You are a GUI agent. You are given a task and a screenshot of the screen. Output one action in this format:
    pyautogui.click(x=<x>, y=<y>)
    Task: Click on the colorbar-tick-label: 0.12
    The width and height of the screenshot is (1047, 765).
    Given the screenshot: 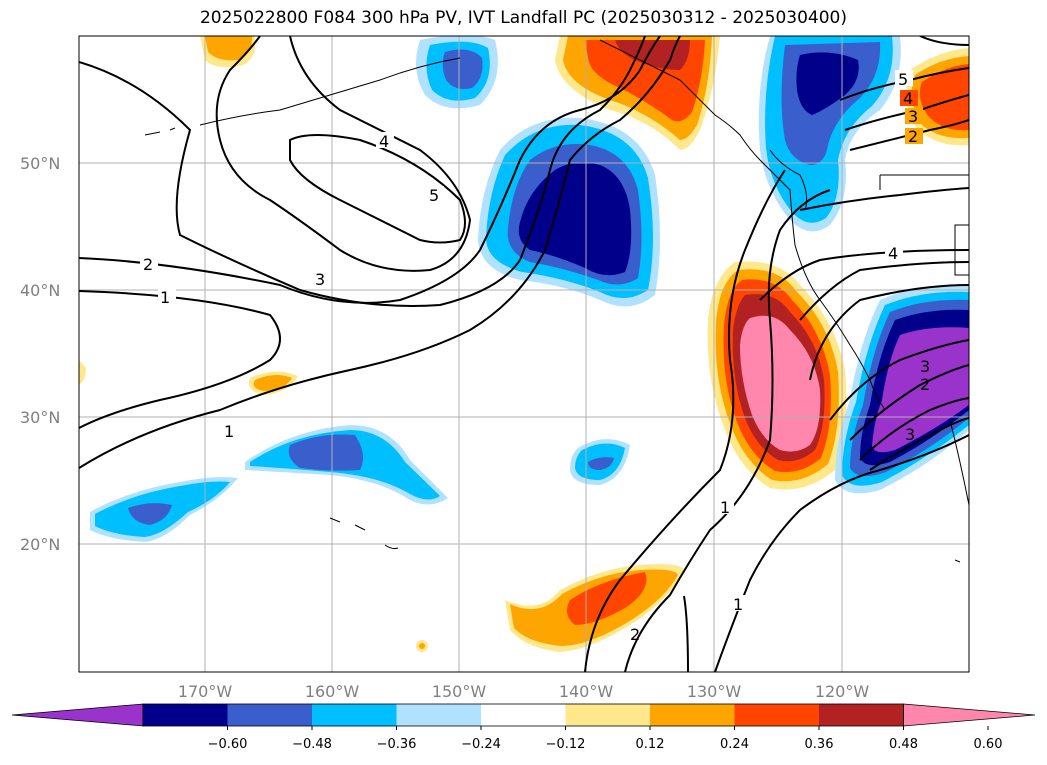 What is the action you would take?
    pyautogui.click(x=650, y=744)
    